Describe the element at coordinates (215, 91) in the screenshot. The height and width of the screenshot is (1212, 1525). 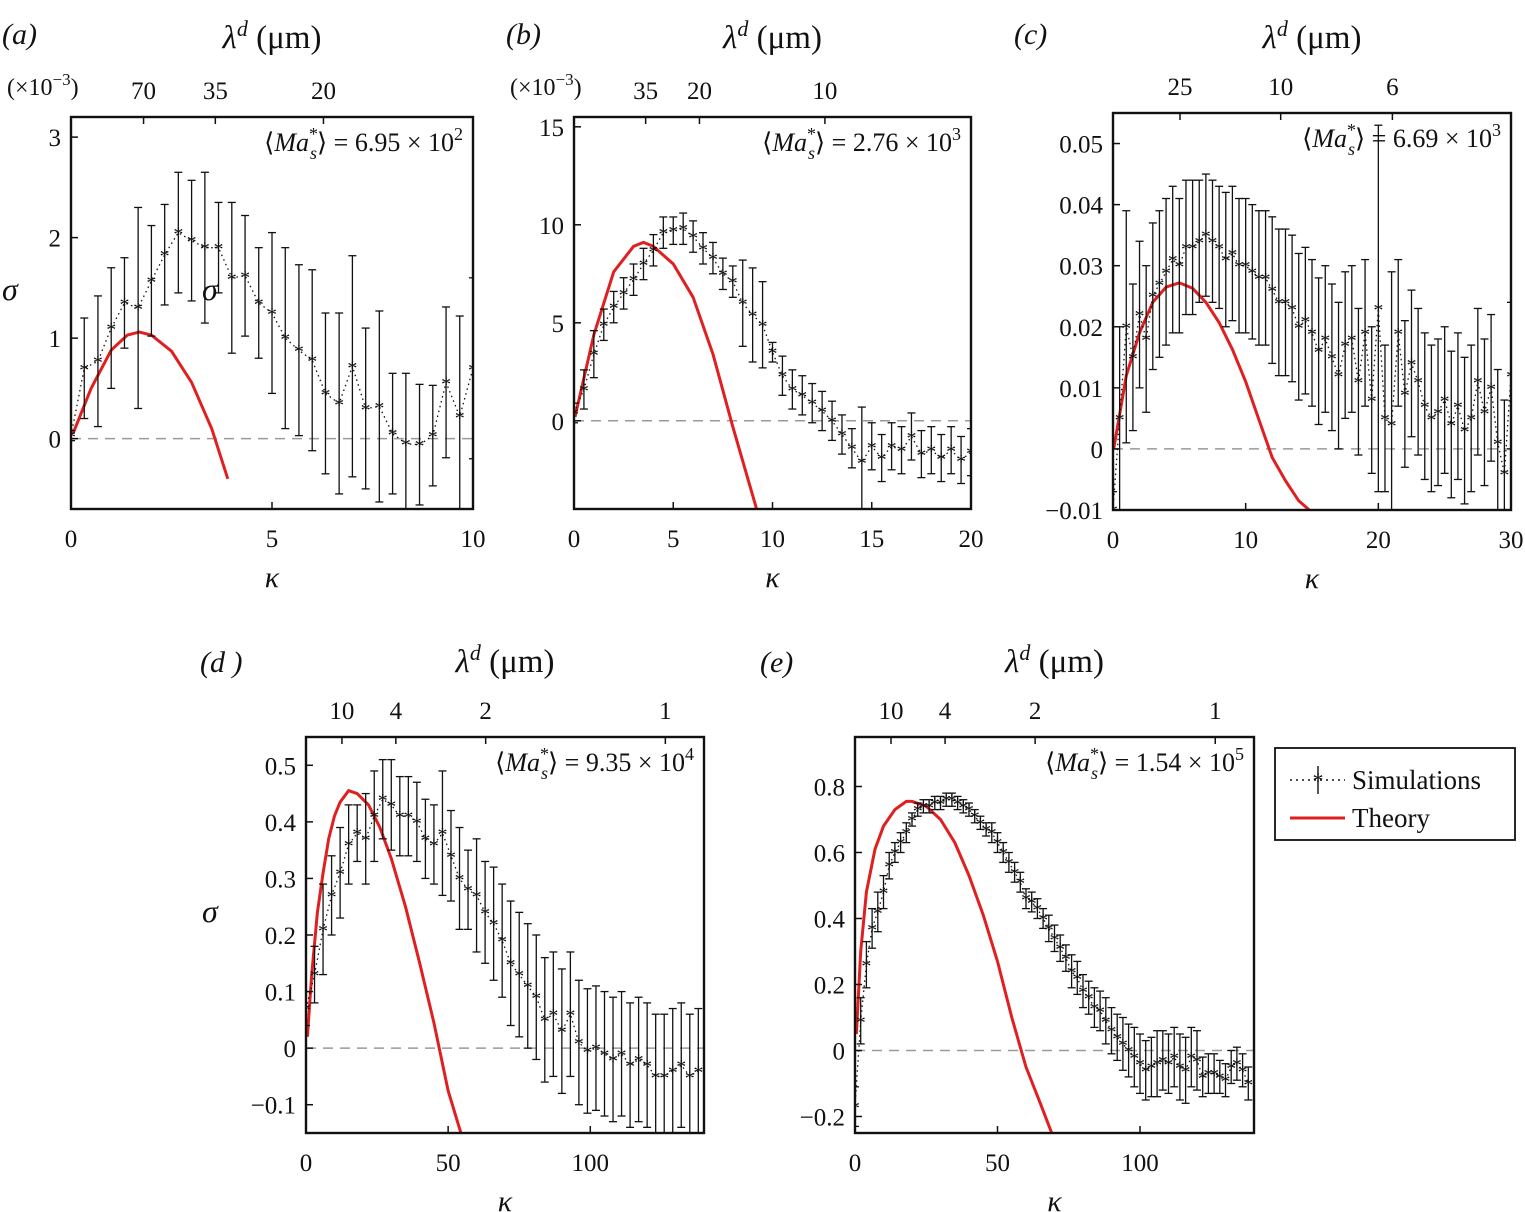
I see `top-tick-label: 35` at that location.